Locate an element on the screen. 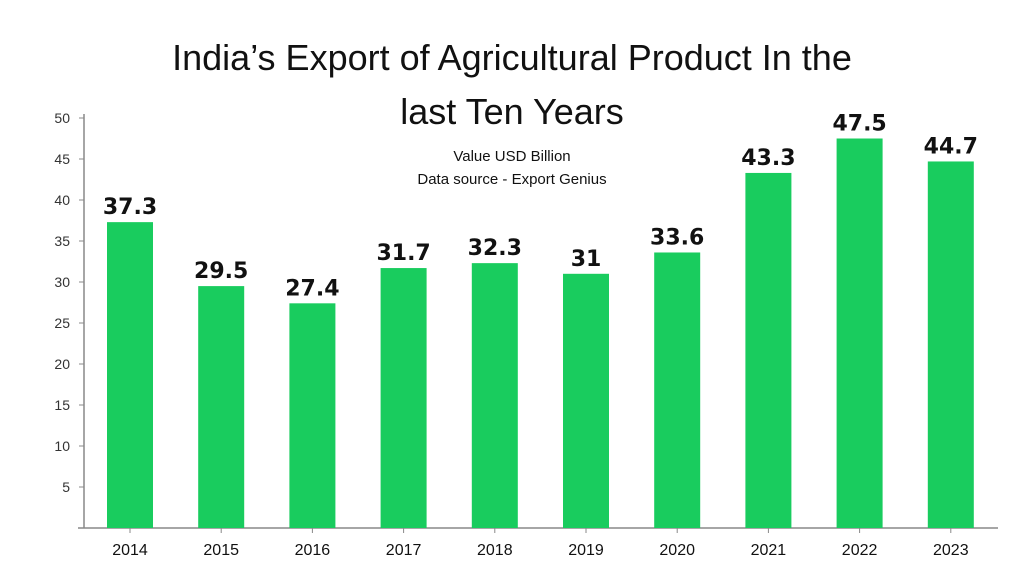 The width and height of the screenshot is (1024, 576). bar-2016 is located at coordinates (312, 415).